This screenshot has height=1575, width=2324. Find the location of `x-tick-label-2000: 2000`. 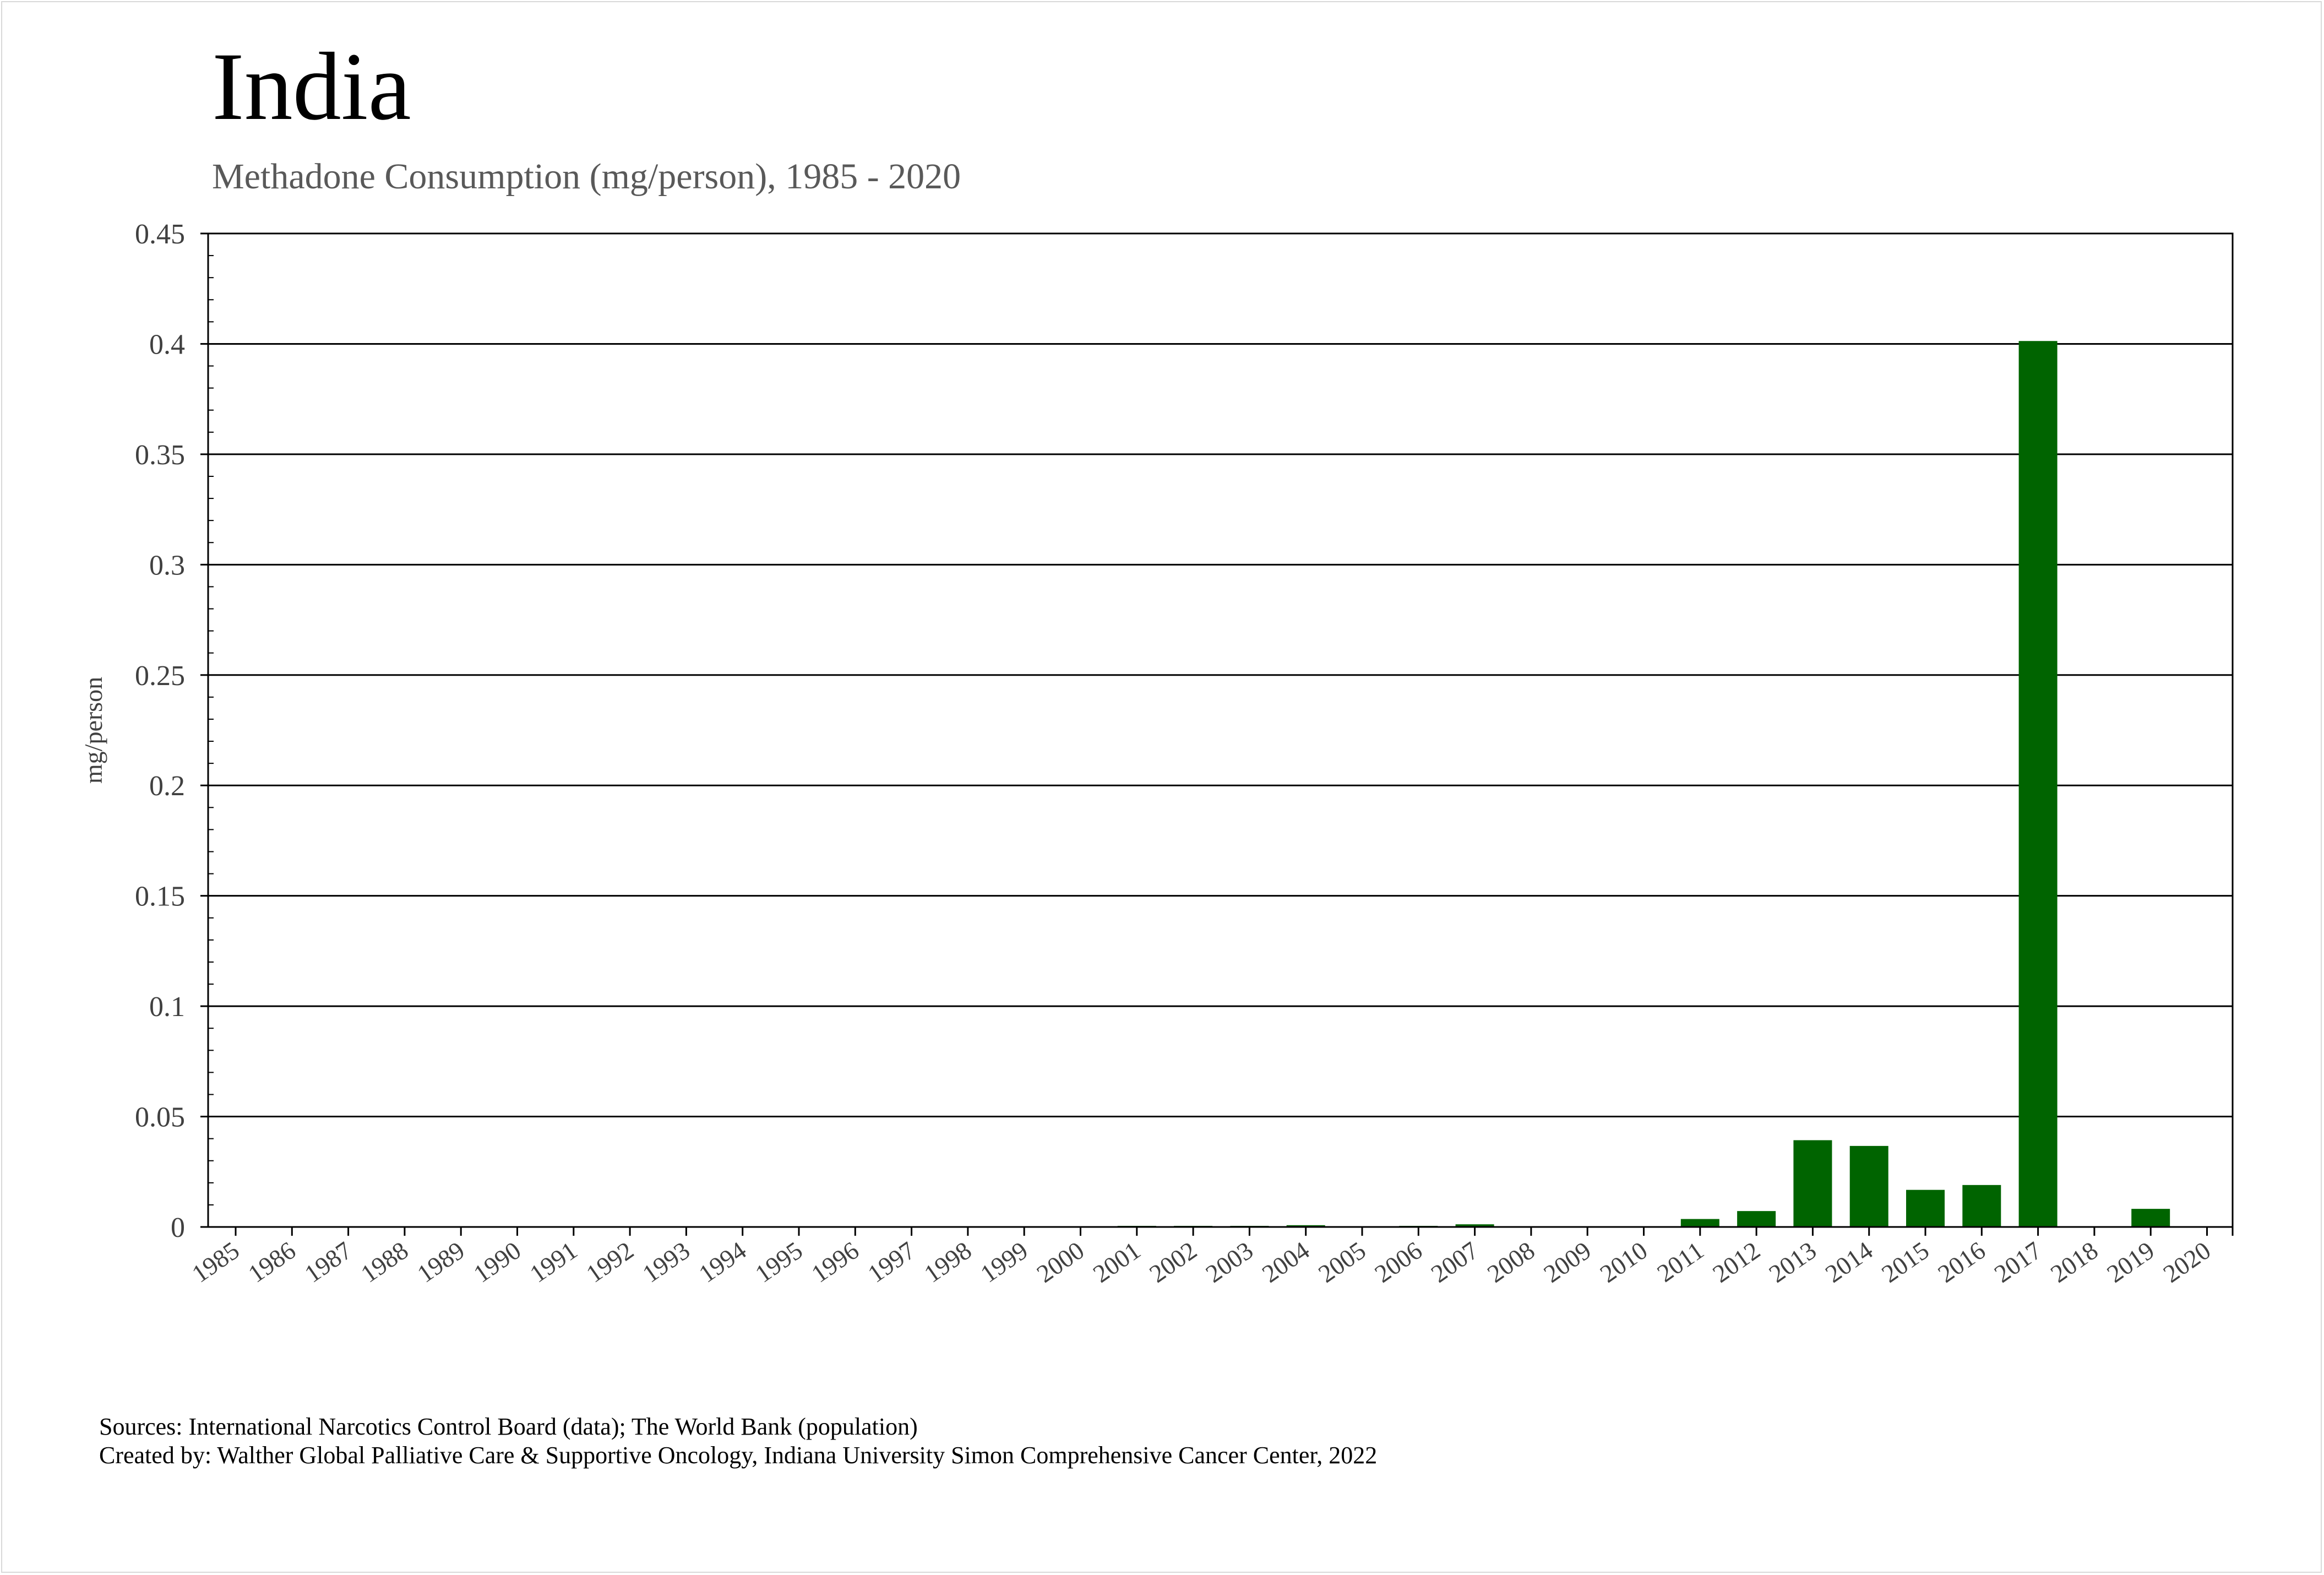

x-tick-label-2000: 2000 is located at coordinates (1061, 1262).